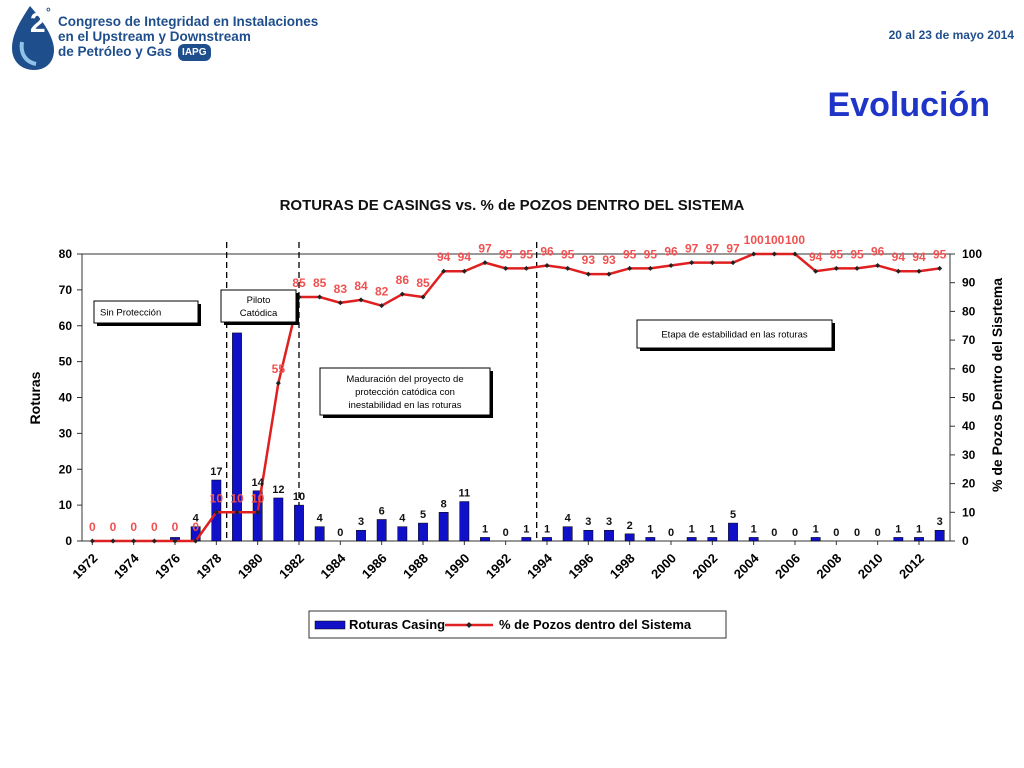 The height and width of the screenshot is (768, 1024). I want to click on y2-tick-label: 0, so click(965, 541).